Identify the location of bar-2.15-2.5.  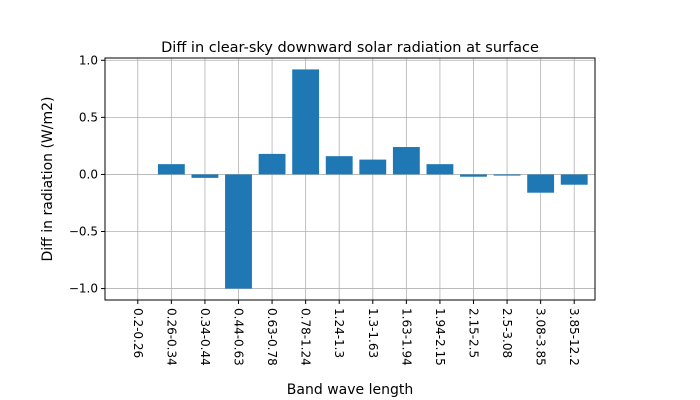
(473, 175).